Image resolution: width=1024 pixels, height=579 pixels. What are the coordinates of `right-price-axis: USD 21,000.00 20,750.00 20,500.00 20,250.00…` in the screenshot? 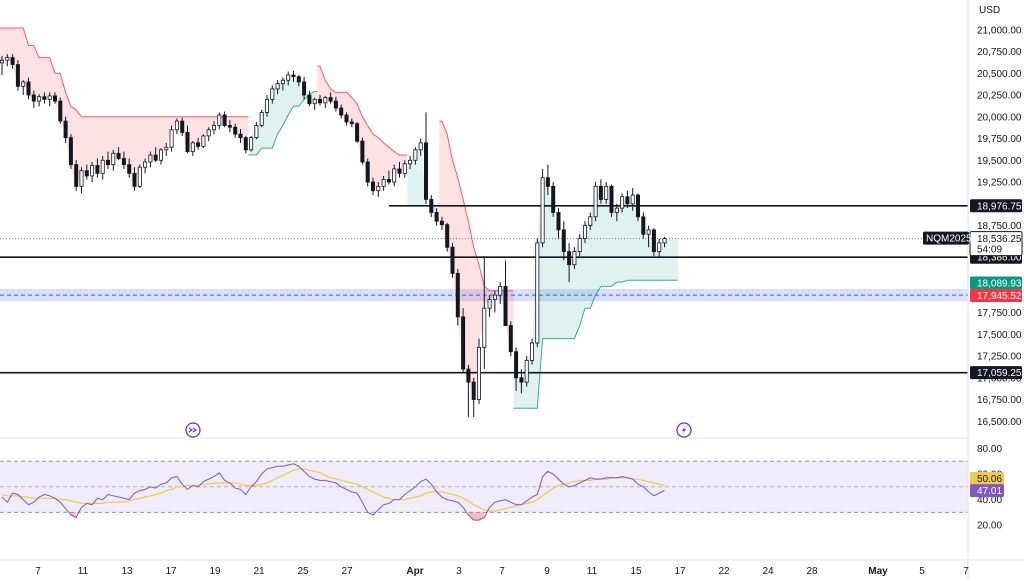 It's located at (973, 289).